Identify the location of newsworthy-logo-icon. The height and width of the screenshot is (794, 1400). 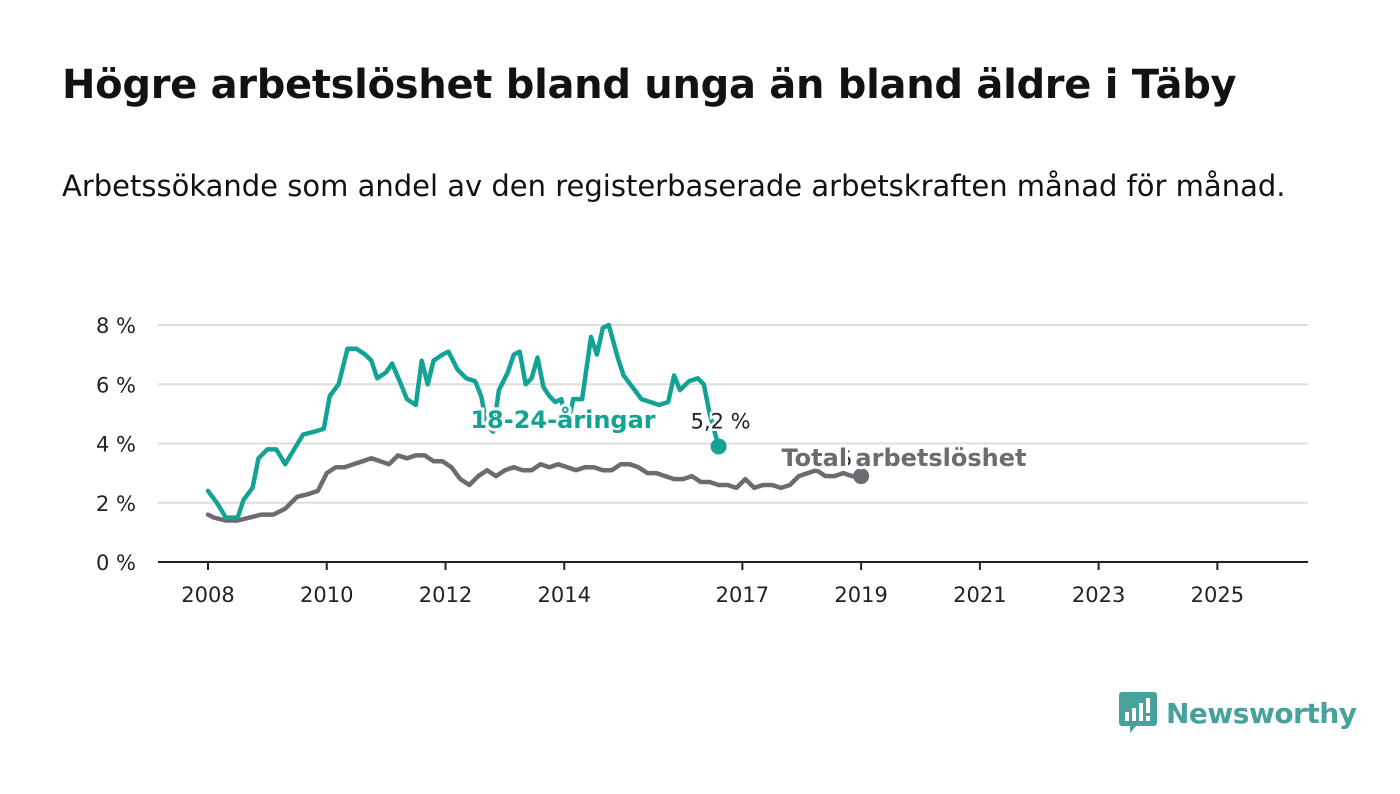
(1138, 712).